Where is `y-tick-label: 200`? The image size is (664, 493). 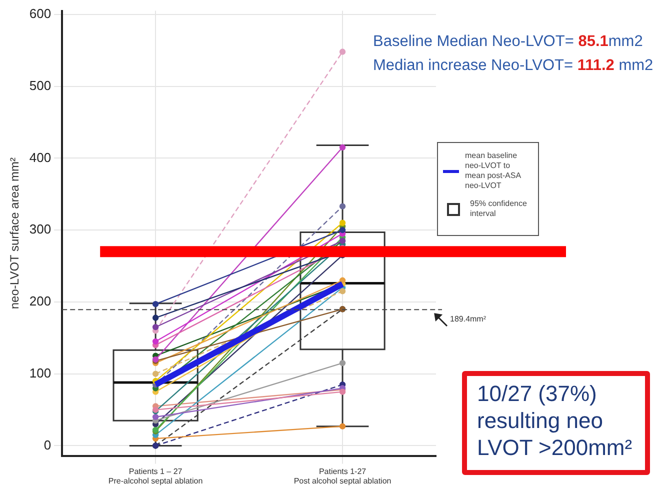
y-tick-label: 200 is located at coordinates (40, 301).